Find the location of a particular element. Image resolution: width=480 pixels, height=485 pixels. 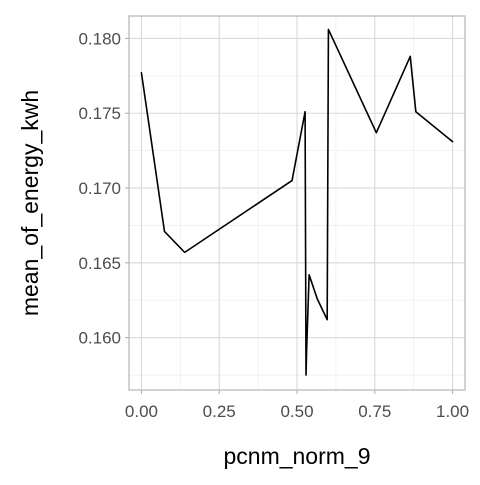

x-axis-title: pcnm_norm_9 is located at coordinates (296, 456).